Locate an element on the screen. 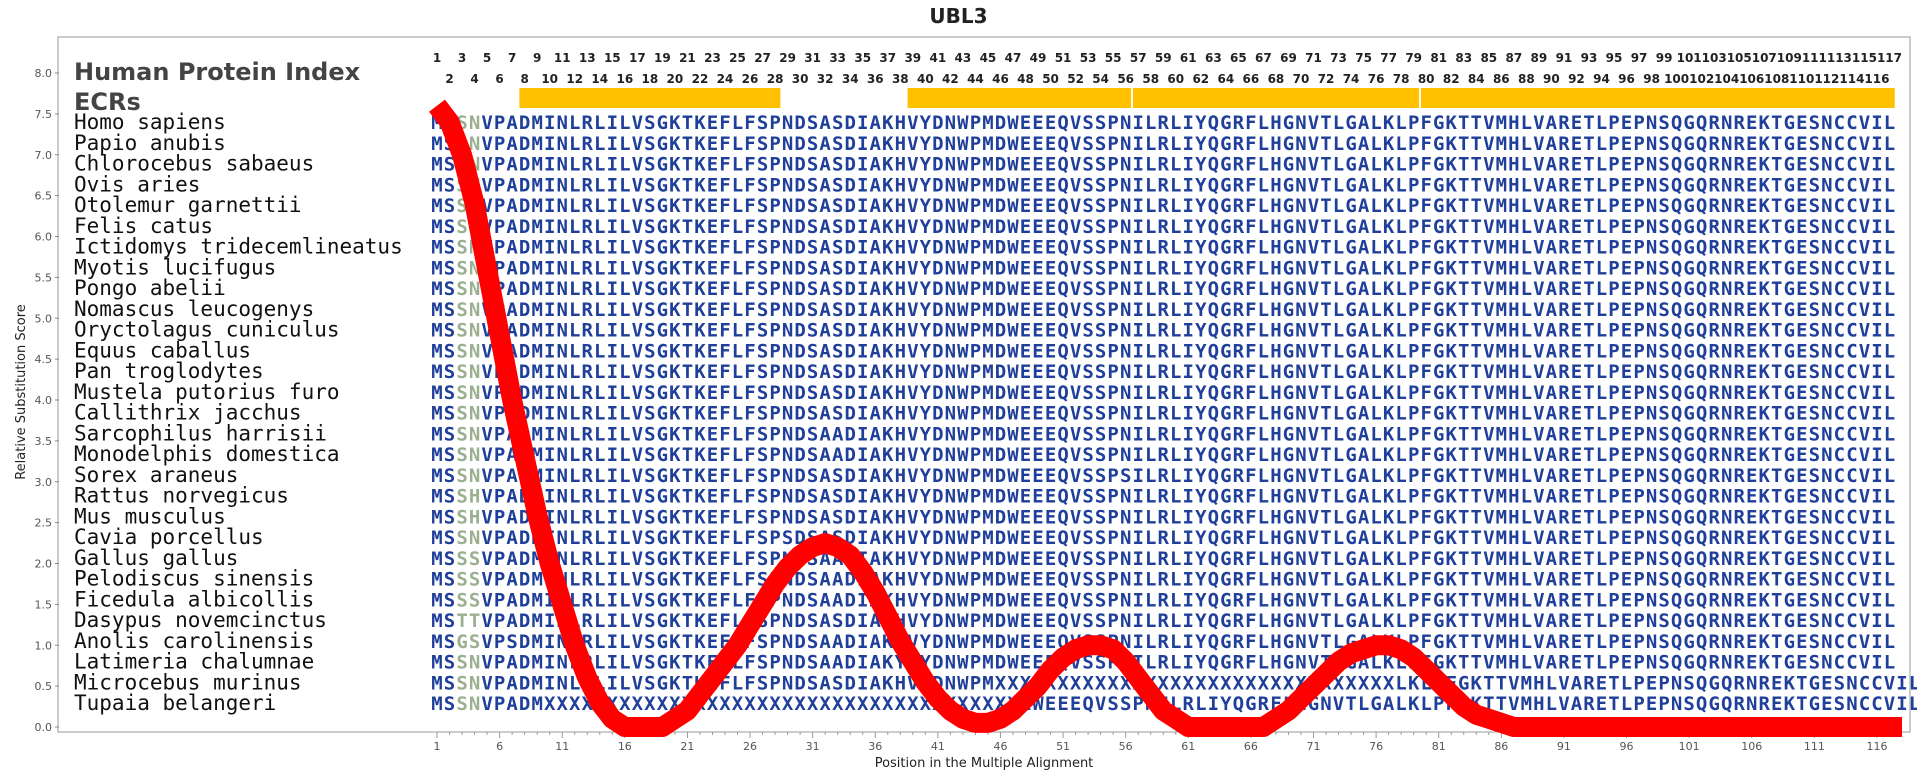 This screenshot has width=1917, height=775. human-index-label: 58 is located at coordinates (1150, 79).